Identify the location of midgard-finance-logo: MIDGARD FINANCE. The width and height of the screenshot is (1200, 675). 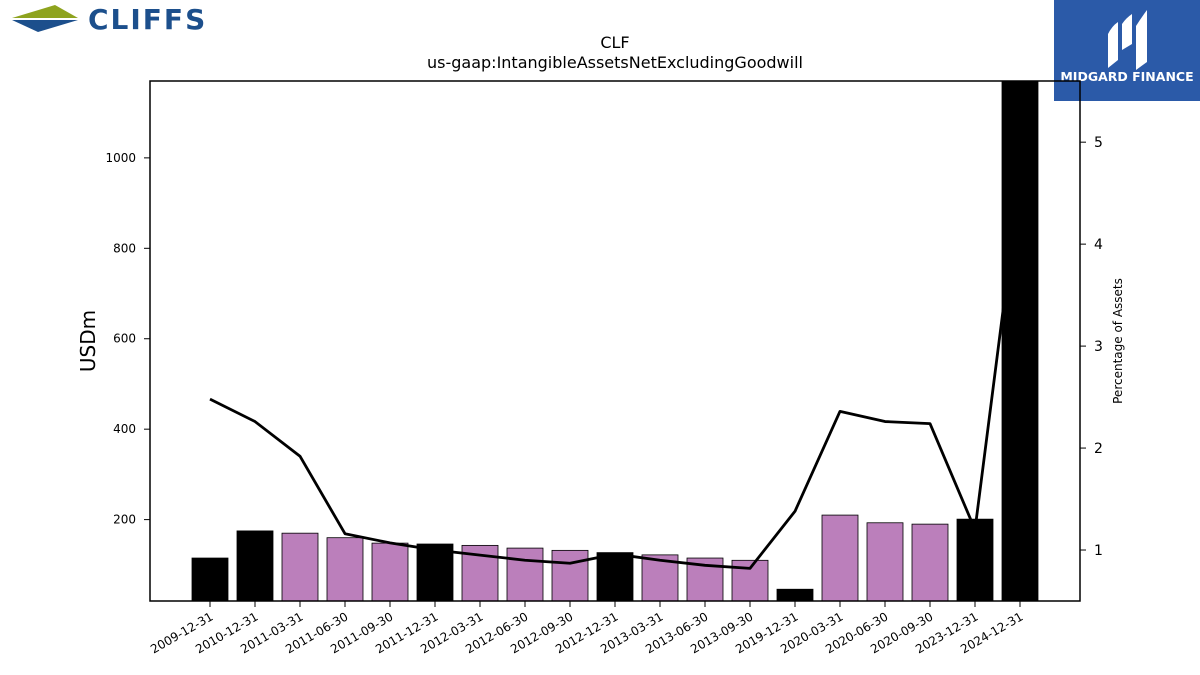
(1127, 50).